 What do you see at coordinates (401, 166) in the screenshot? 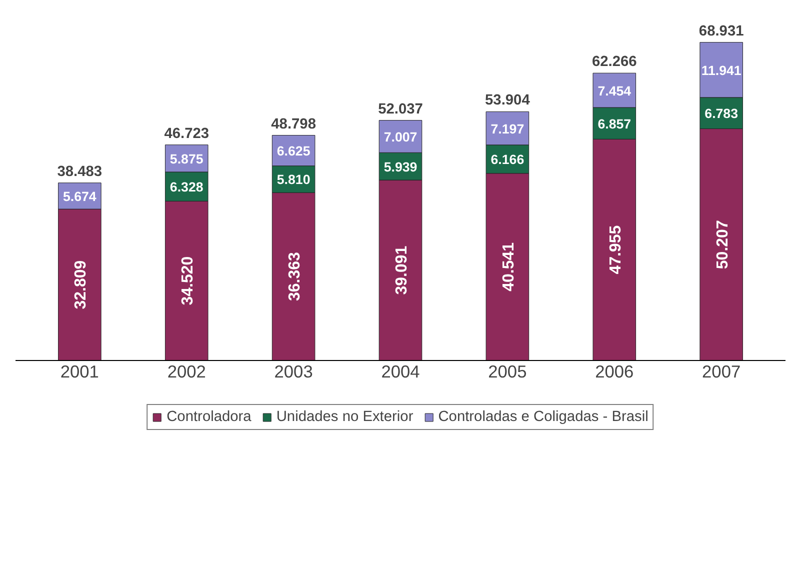
I see `data-label: 5.939` at bounding box center [401, 166].